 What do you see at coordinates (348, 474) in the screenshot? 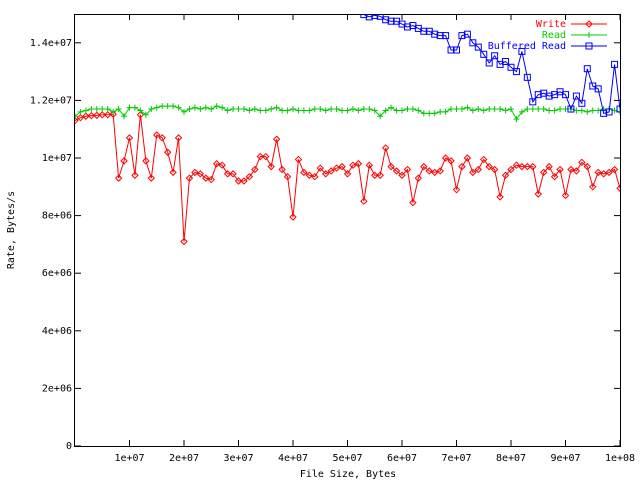
I see `x-axis-title: File Size, Bytes` at bounding box center [348, 474].